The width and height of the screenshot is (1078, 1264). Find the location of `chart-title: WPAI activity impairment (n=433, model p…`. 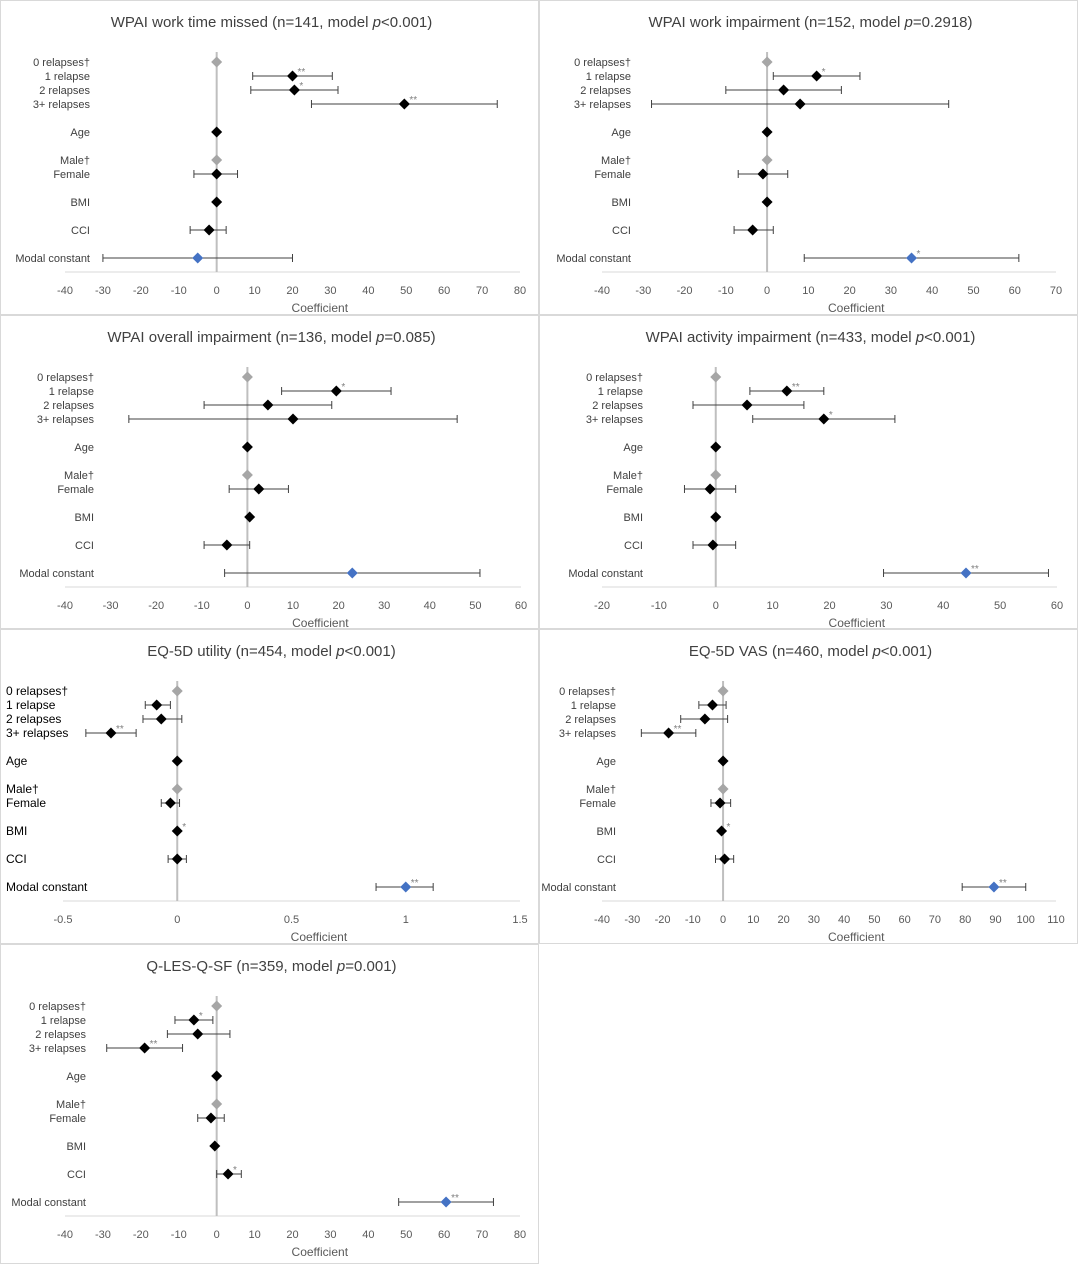

chart-title: WPAI activity impairment (n=433, model p… is located at coordinates (811, 337).